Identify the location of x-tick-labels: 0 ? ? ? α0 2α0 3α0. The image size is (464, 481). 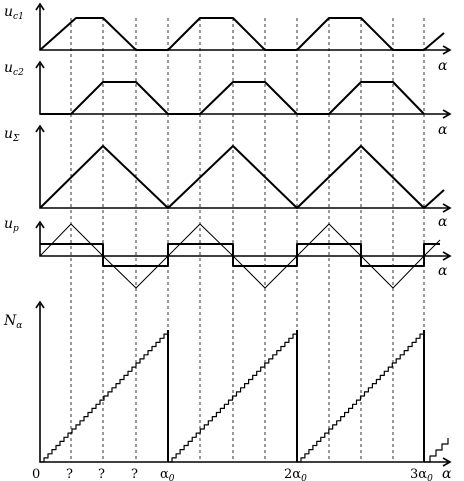
(232, 474).